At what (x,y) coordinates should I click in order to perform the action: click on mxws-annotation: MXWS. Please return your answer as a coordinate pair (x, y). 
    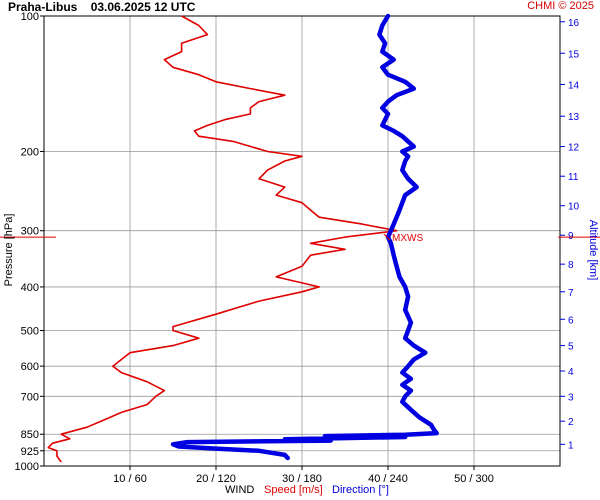
    Looking at the image, I should click on (407, 238).